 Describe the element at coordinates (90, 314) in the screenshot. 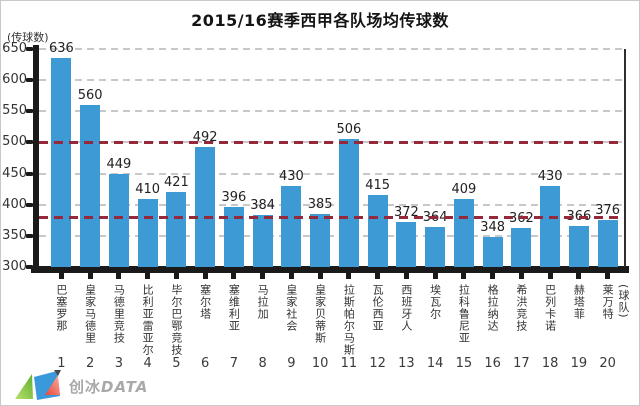

I see `team-name-label: 皇家马德里` at that location.